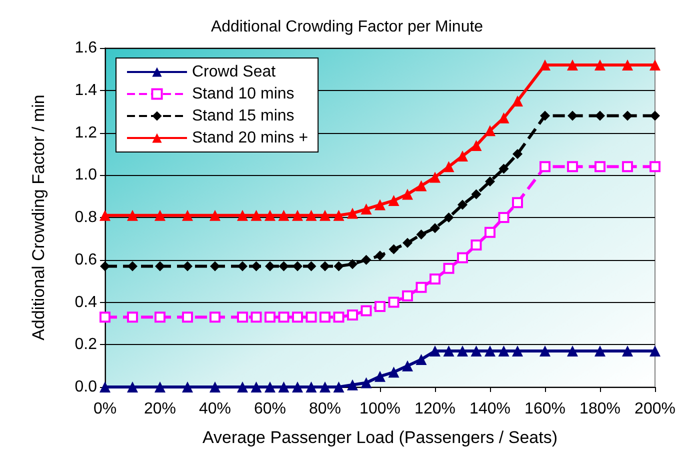 The height and width of the screenshot is (464, 694). Describe the element at coordinates (86, 217) in the screenshot. I see `y-tick-label: 0.8` at that location.